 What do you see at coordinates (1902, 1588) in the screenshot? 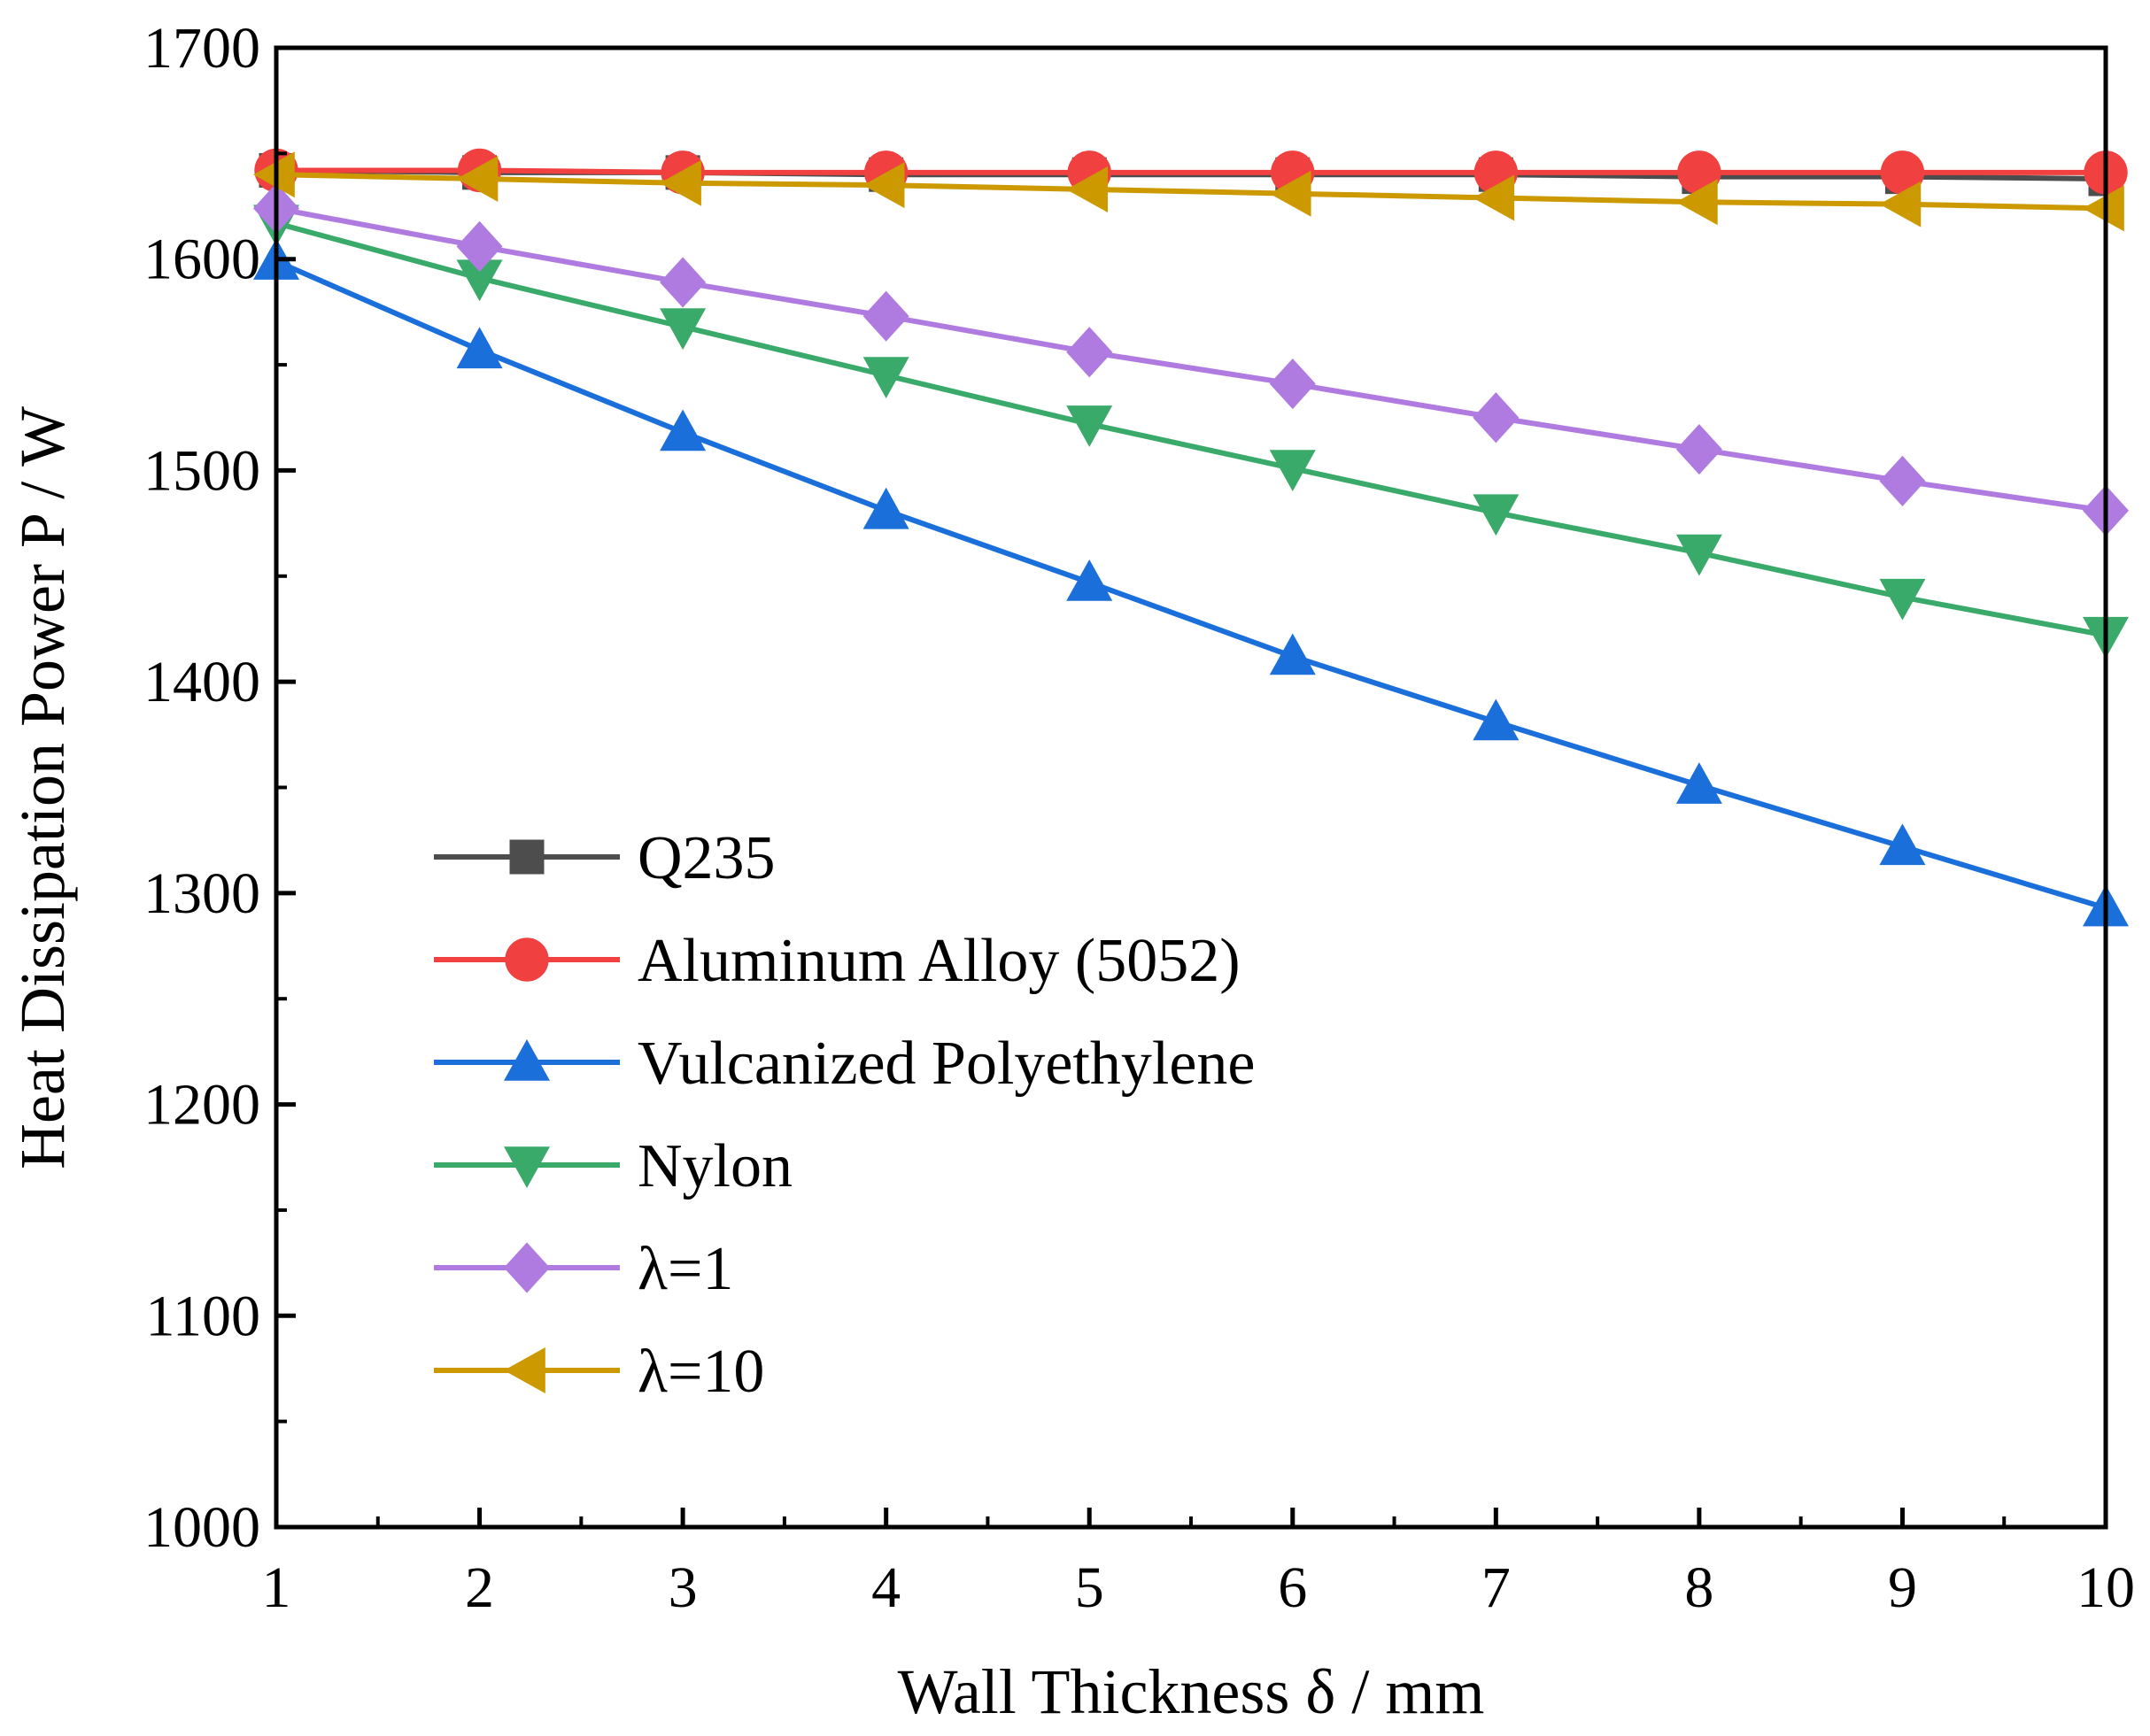
I see `x-tick-label: 9` at bounding box center [1902, 1588].